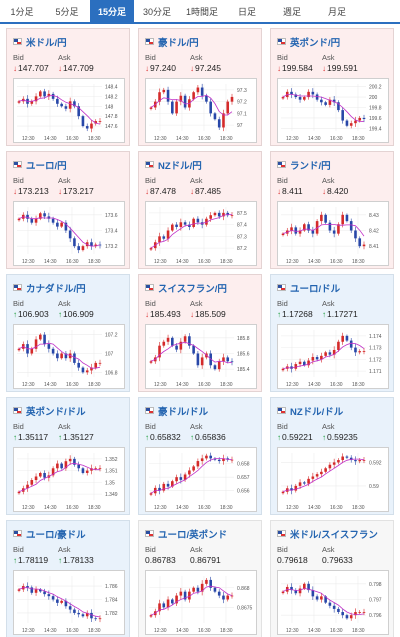 The image size is (400, 637). Describe the element at coordinates (201, 602) in the screenshot. I see `mini-chart: 0.868 0.8675 12:30 14:30 16:30 18:30` at that location.